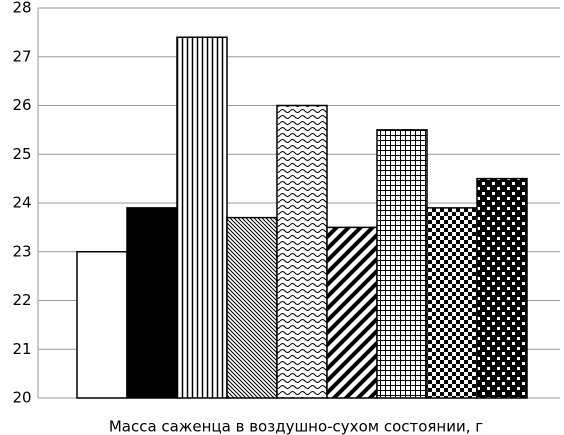  Describe the element at coordinates (21, 251) in the screenshot. I see `y-tick-label: 23` at that location.